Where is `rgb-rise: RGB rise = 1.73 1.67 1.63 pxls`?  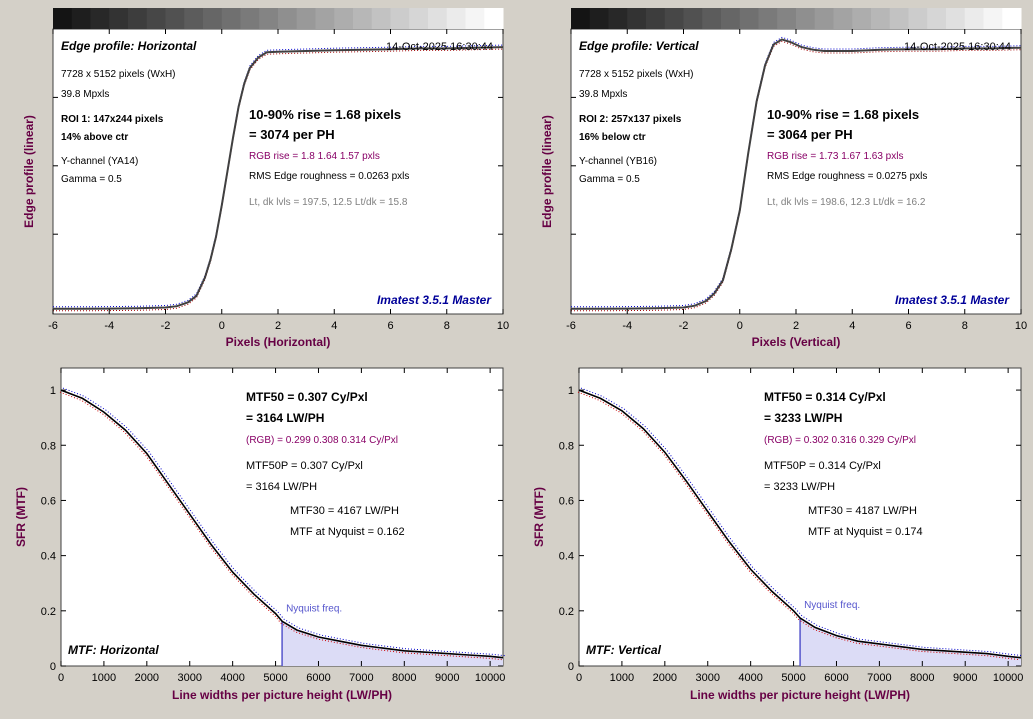
rgb-rise: RGB rise = 1.73 1.67 1.63 pxls is located at coordinates (835, 156).